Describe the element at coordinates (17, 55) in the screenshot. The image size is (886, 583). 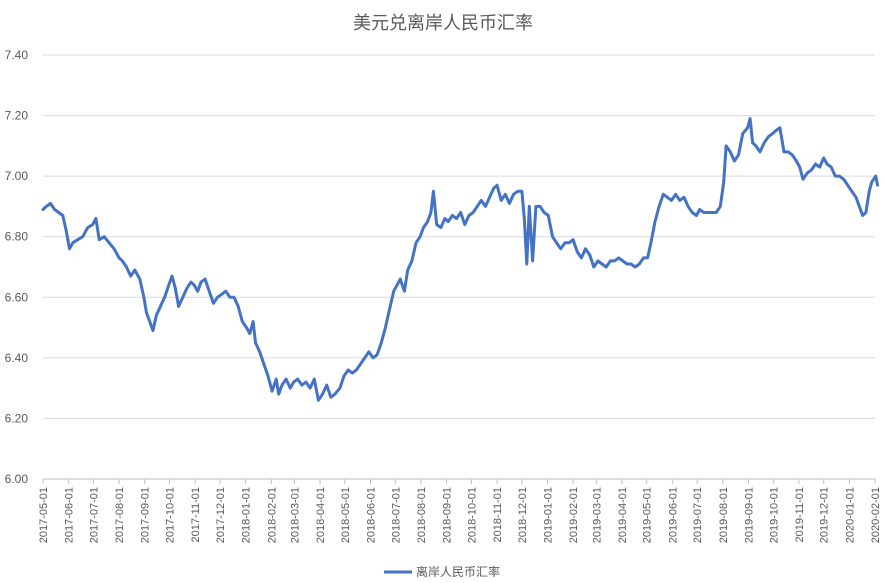
I see `y-tick-label: 7.40` at that location.